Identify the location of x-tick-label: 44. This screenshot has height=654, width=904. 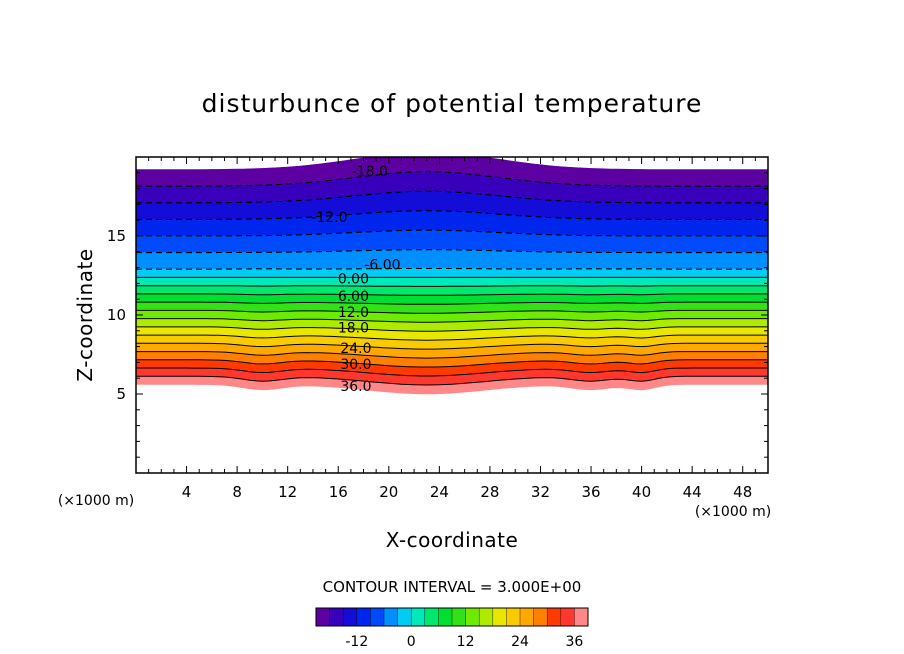
(692, 492).